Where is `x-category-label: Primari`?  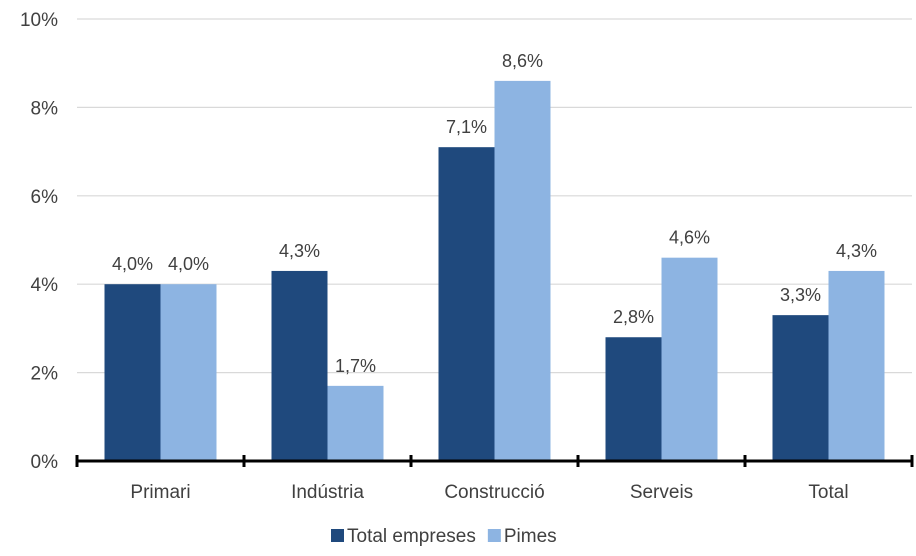
x-category-label: Primari is located at coordinates (160, 492).